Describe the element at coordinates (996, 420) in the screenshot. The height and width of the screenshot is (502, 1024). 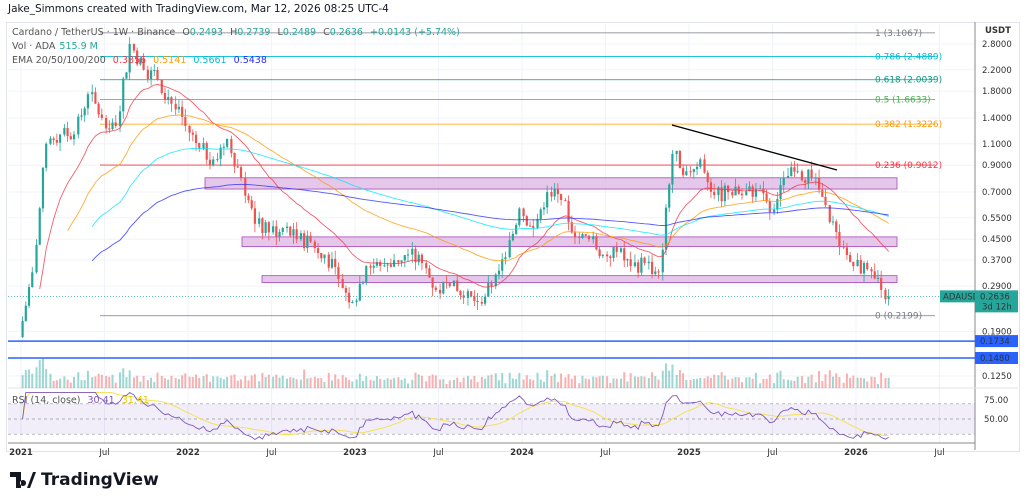
I see `rsi-axis-tick: 50.00` at that location.